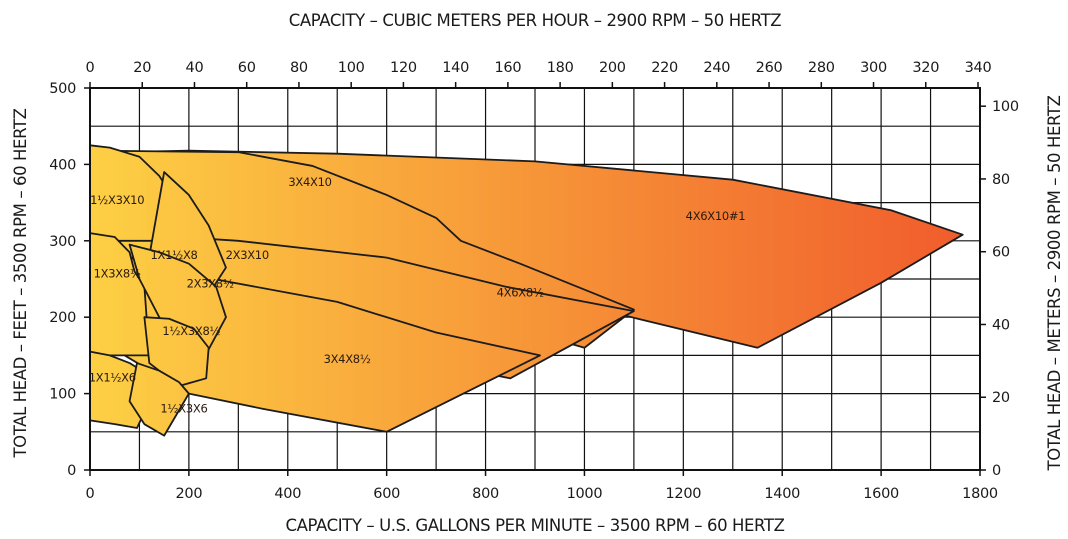  I want to click on right-tick-label: 100, so click(1005, 107).